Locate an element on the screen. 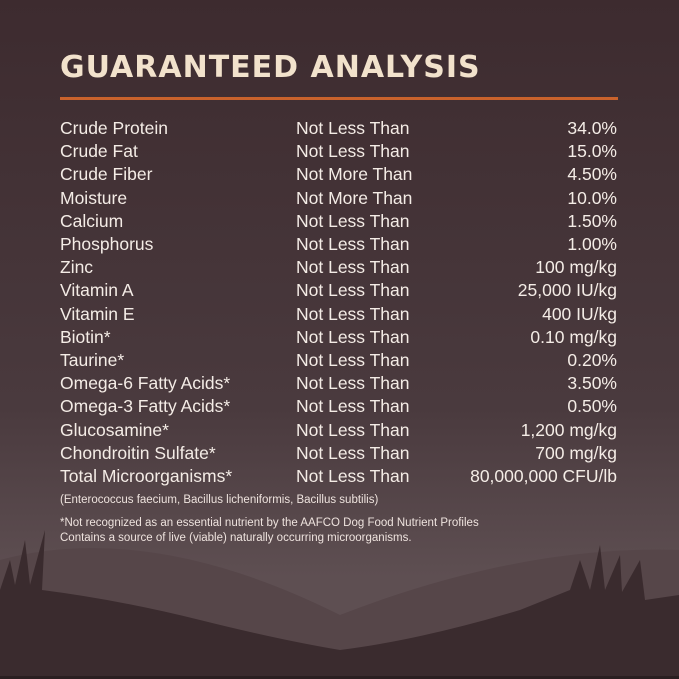 The image size is (679, 679). nutrient-name: Biotin* is located at coordinates (85, 336).